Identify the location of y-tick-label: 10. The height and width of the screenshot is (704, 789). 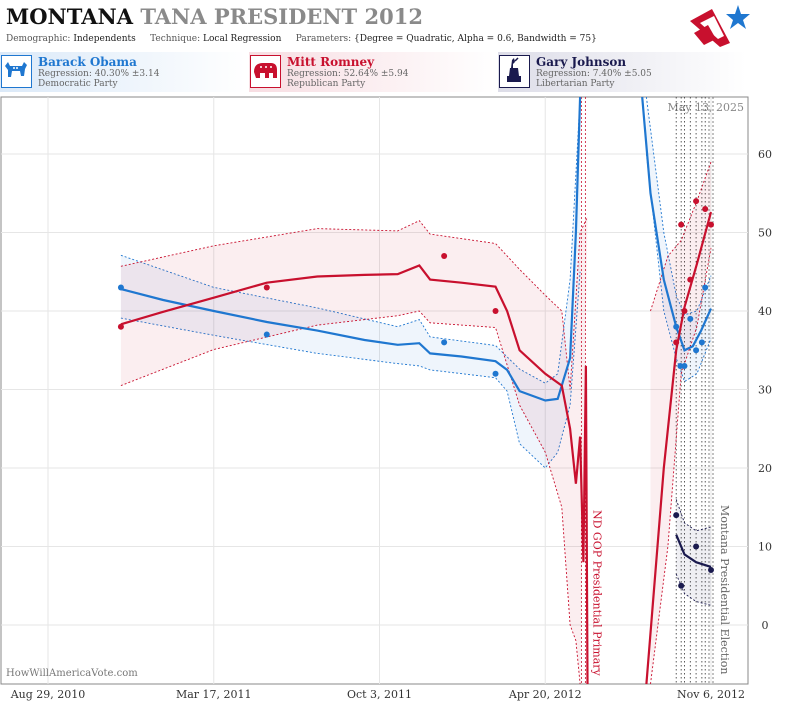
(765, 547).